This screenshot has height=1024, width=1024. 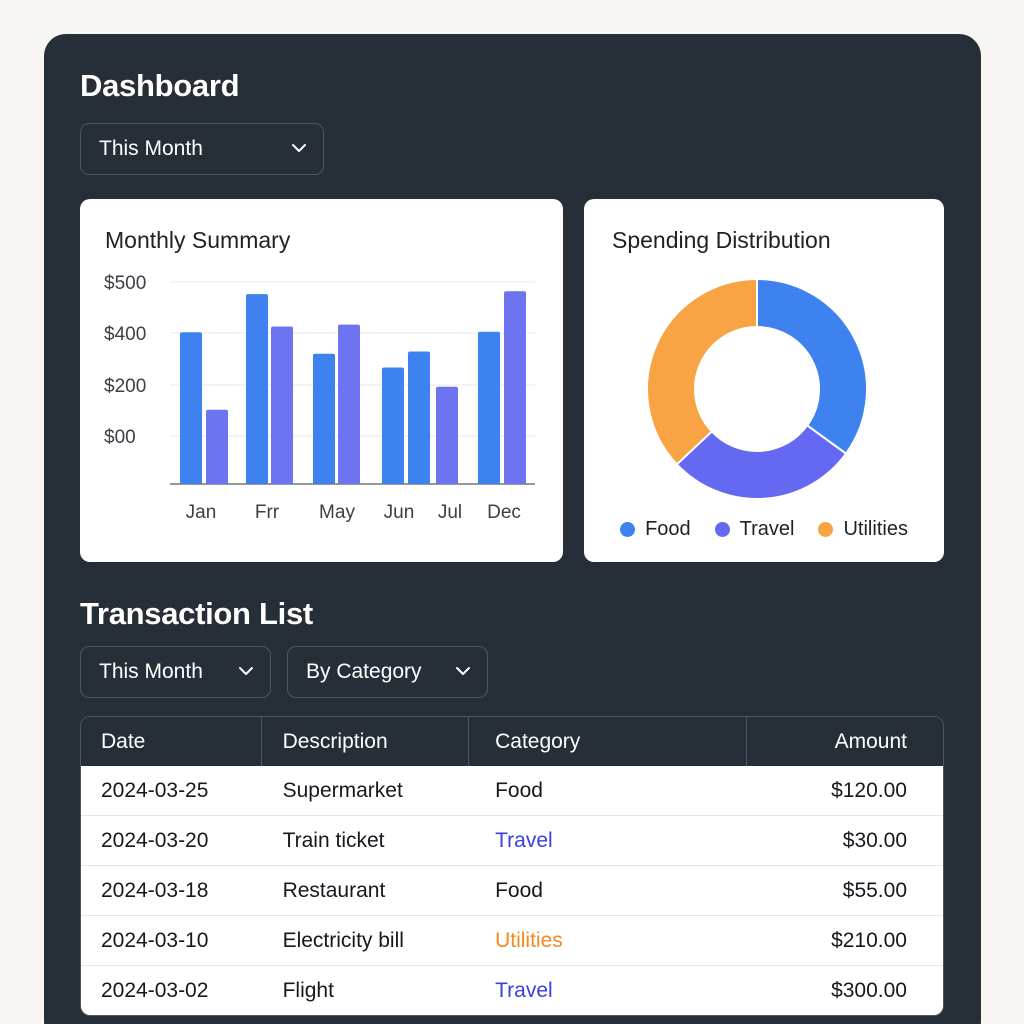 What do you see at coordinates (155, 890) in the screenshot?
I see `cell-date: 2024-03-18` at bounding box center [155, 890].